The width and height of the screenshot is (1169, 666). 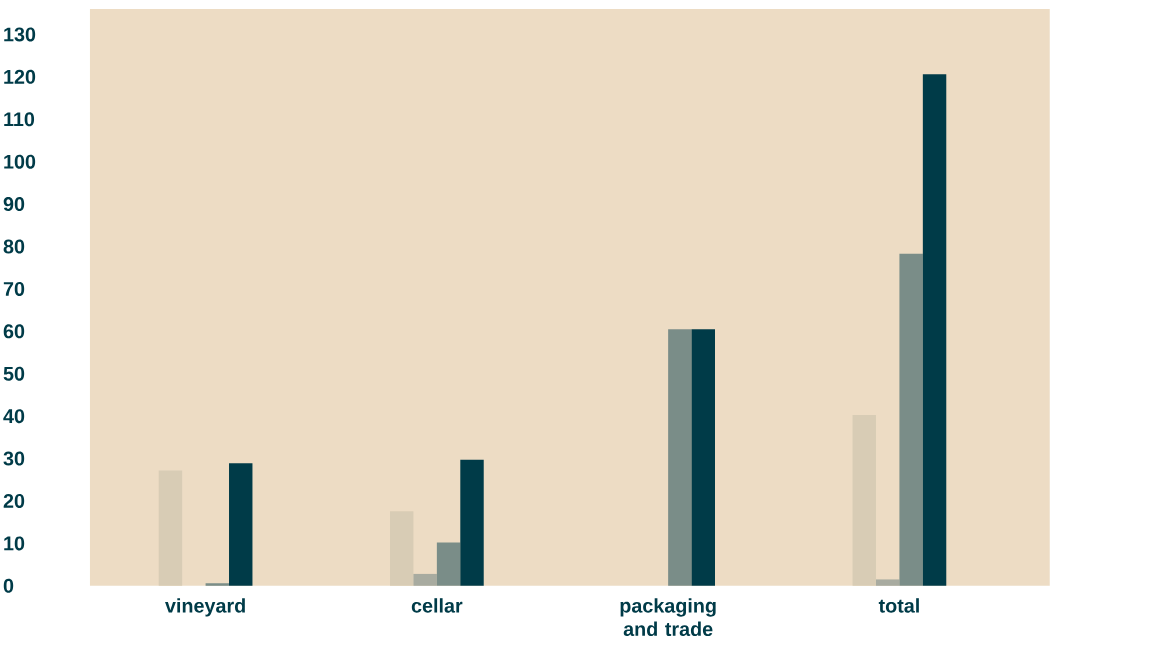 What do you see at coordinates (14, 500) in the screenshot?
I see `y-tick-label: 20` at bounding box center [14, 500].